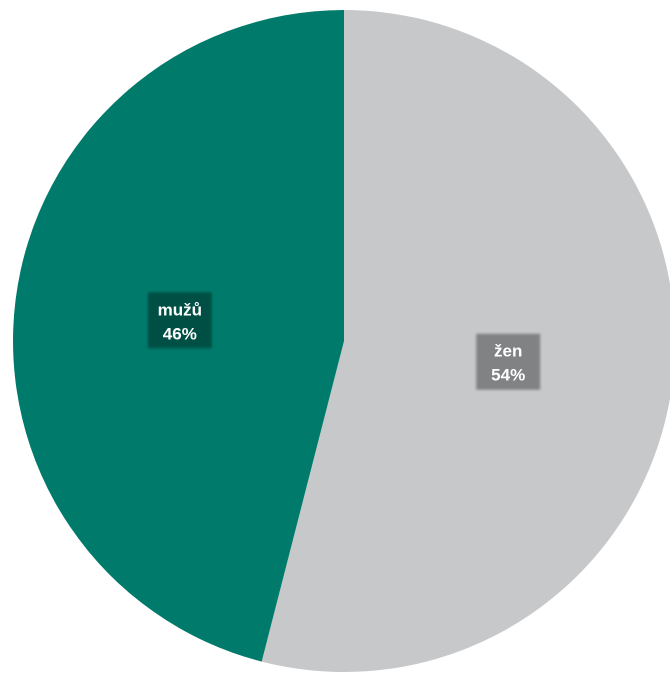  What do you see at coordinates (180, 333) in the screenshot?
I see `slice-value-label-1: 46%` at bounding box center [180, 333].